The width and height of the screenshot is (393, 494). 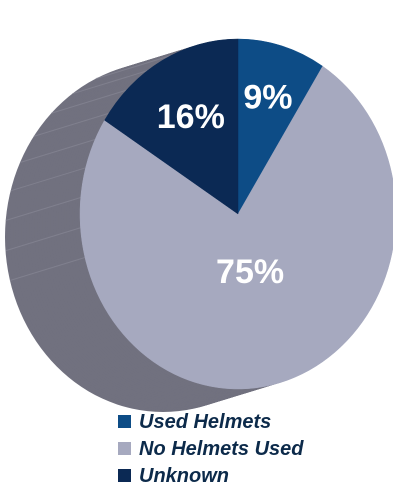 What do you see at coordinates (124, 421) in the screenshot?
I see `legend-swatch-used-helmets` at bounding box center [124, 421].